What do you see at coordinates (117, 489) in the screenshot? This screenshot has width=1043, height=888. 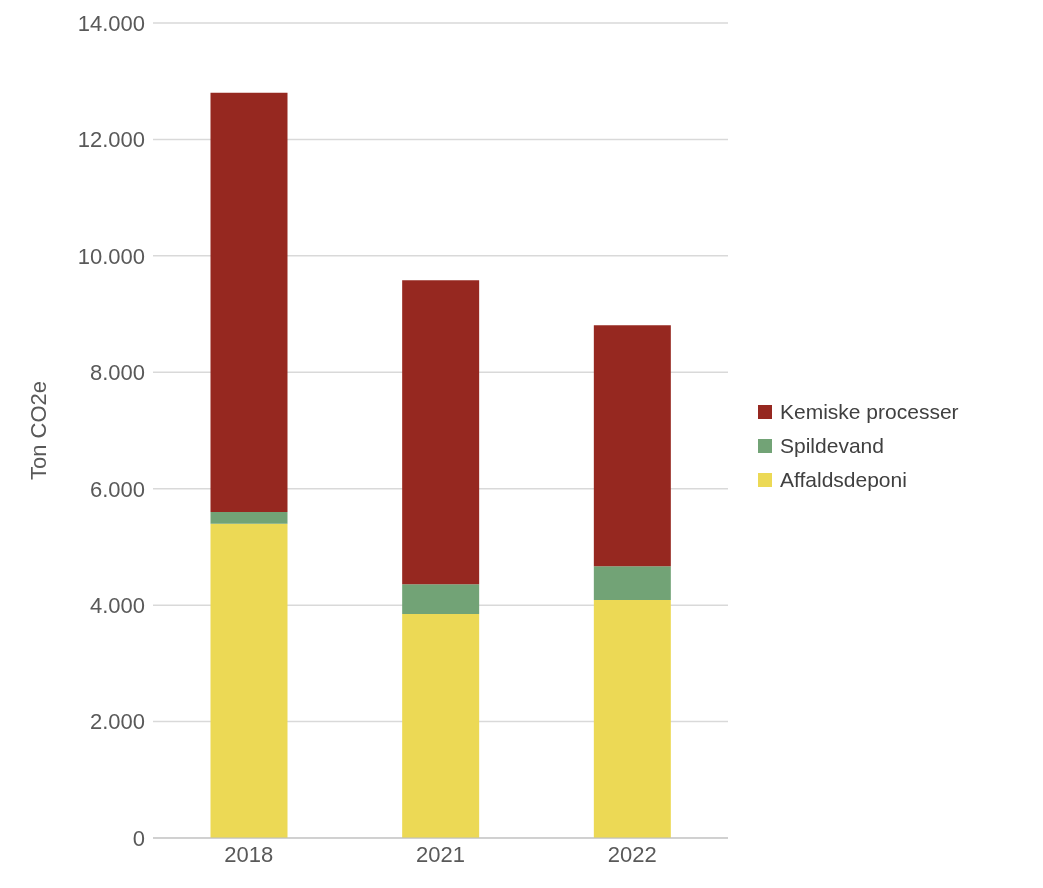 I see `y-tick-label: 6.000` at bounding box center [117, 489].